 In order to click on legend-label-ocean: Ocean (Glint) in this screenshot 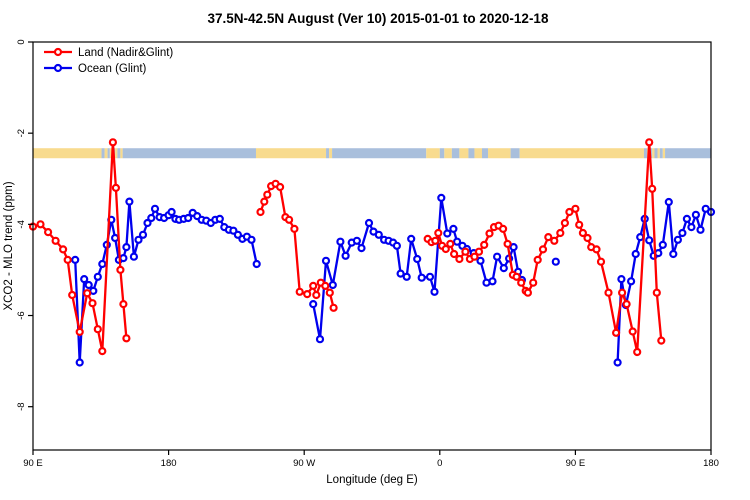, I will do `click(112, 69)`.